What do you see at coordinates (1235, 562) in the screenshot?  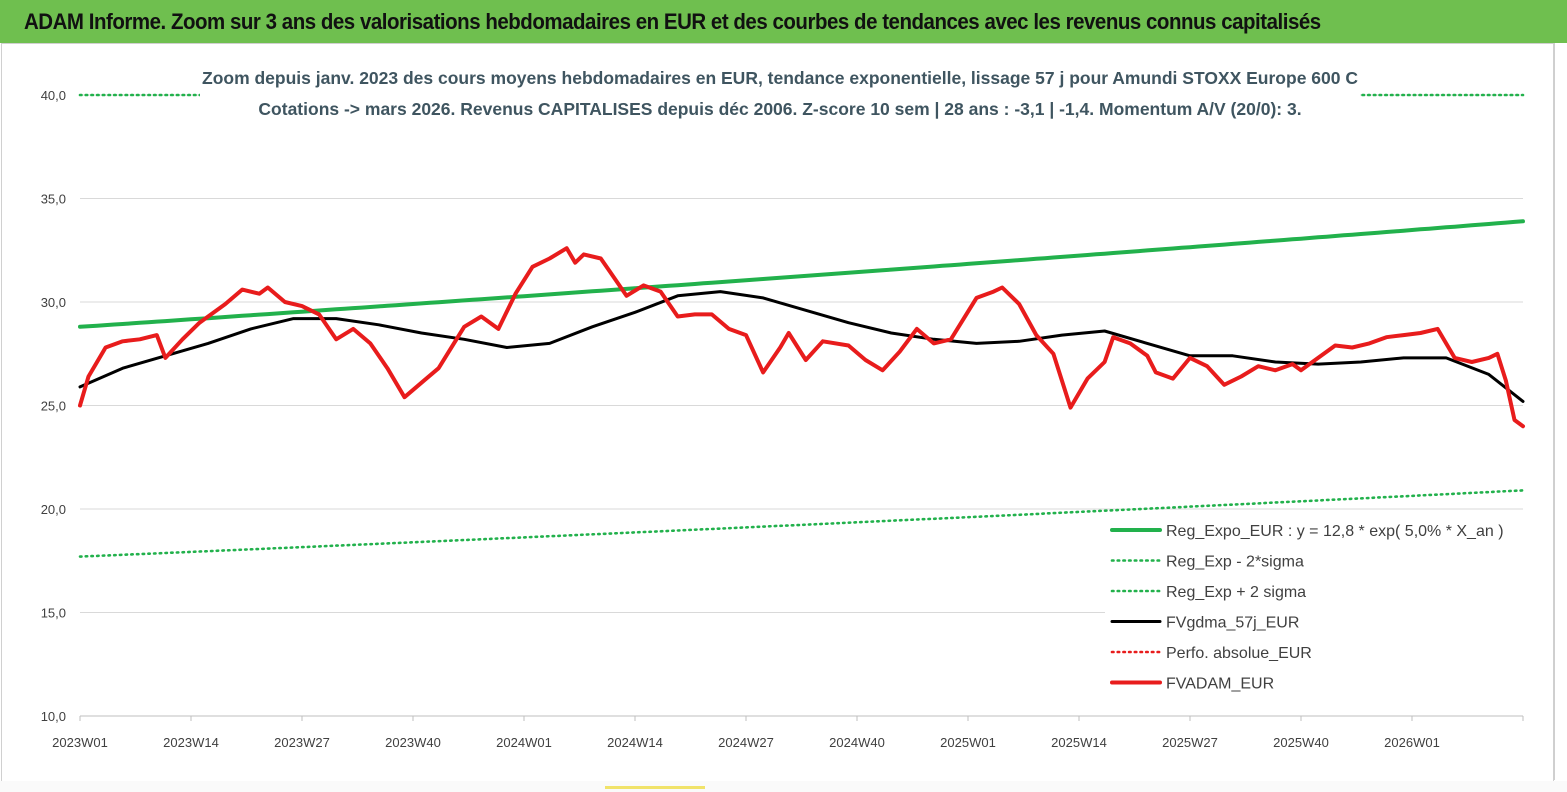 I see `legend-label: Reg_Exp - 2*sigma` at bounding box center [1235, 562].